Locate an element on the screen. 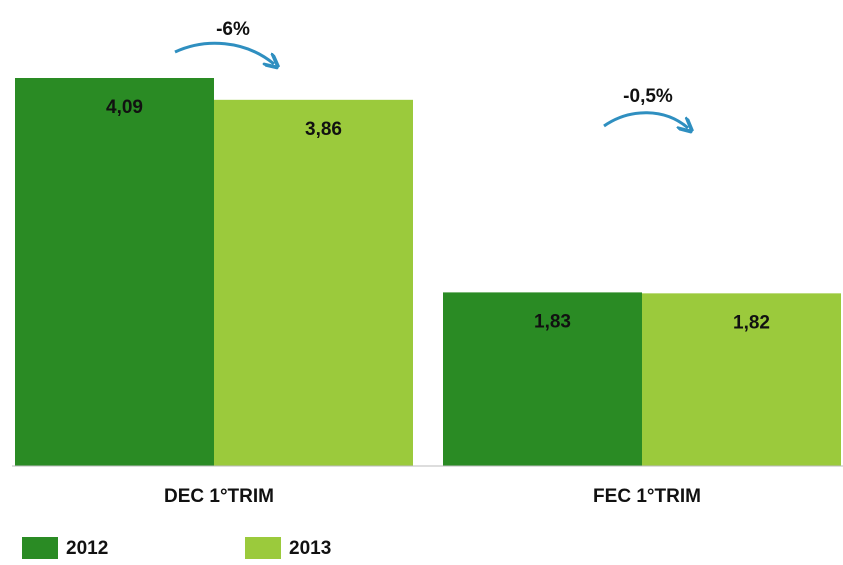 Image resolution: width=843 pixels, height=565 pixels. x-tick-label: DEC 1°TRIM is located at coordinates (219, 496).